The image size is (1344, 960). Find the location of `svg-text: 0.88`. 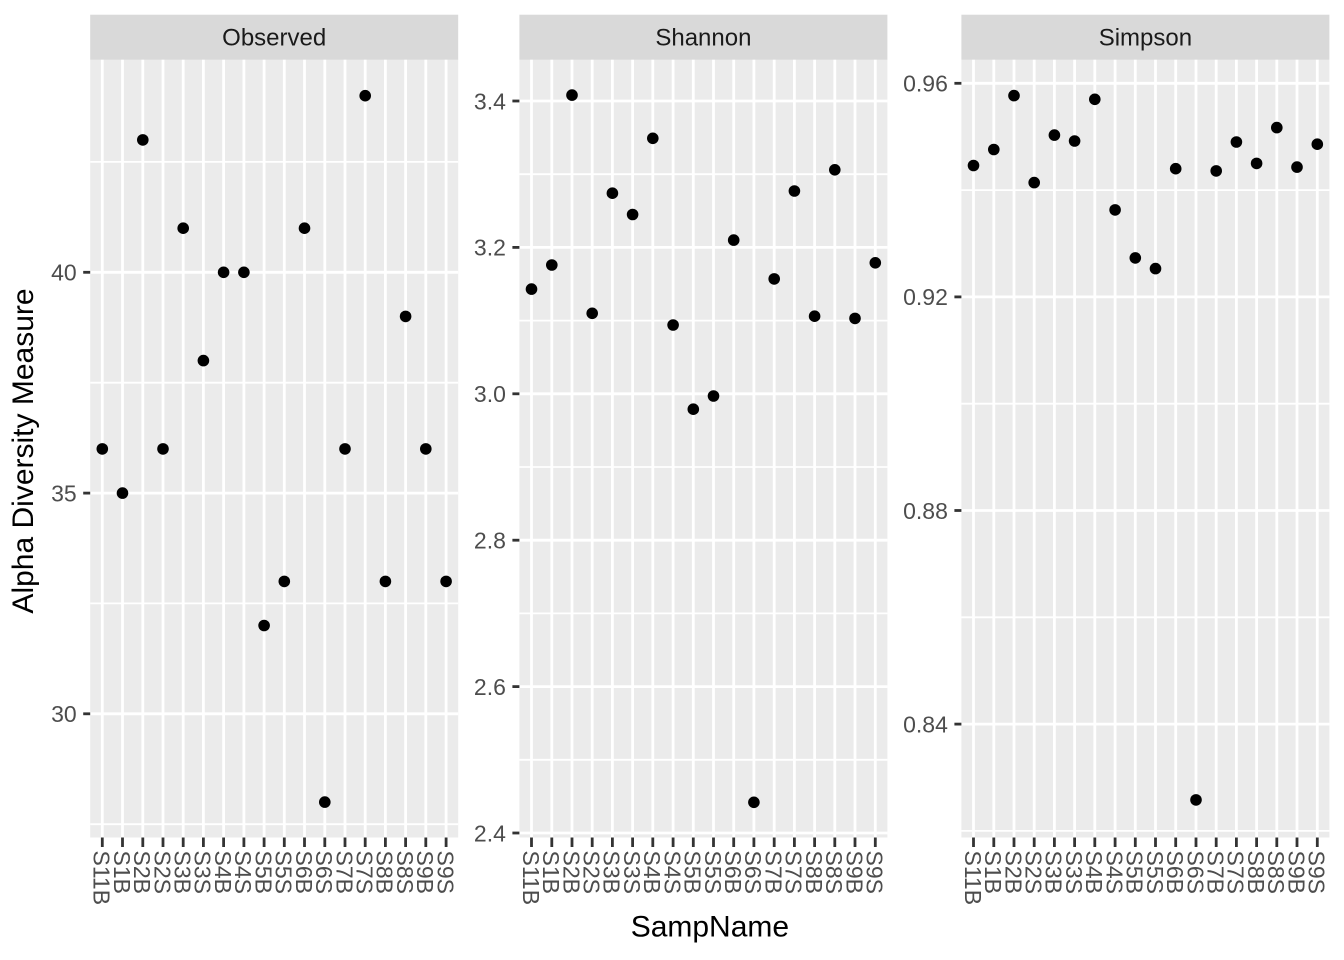

svg-text: 0.88 is located at coordinates (925, 511).